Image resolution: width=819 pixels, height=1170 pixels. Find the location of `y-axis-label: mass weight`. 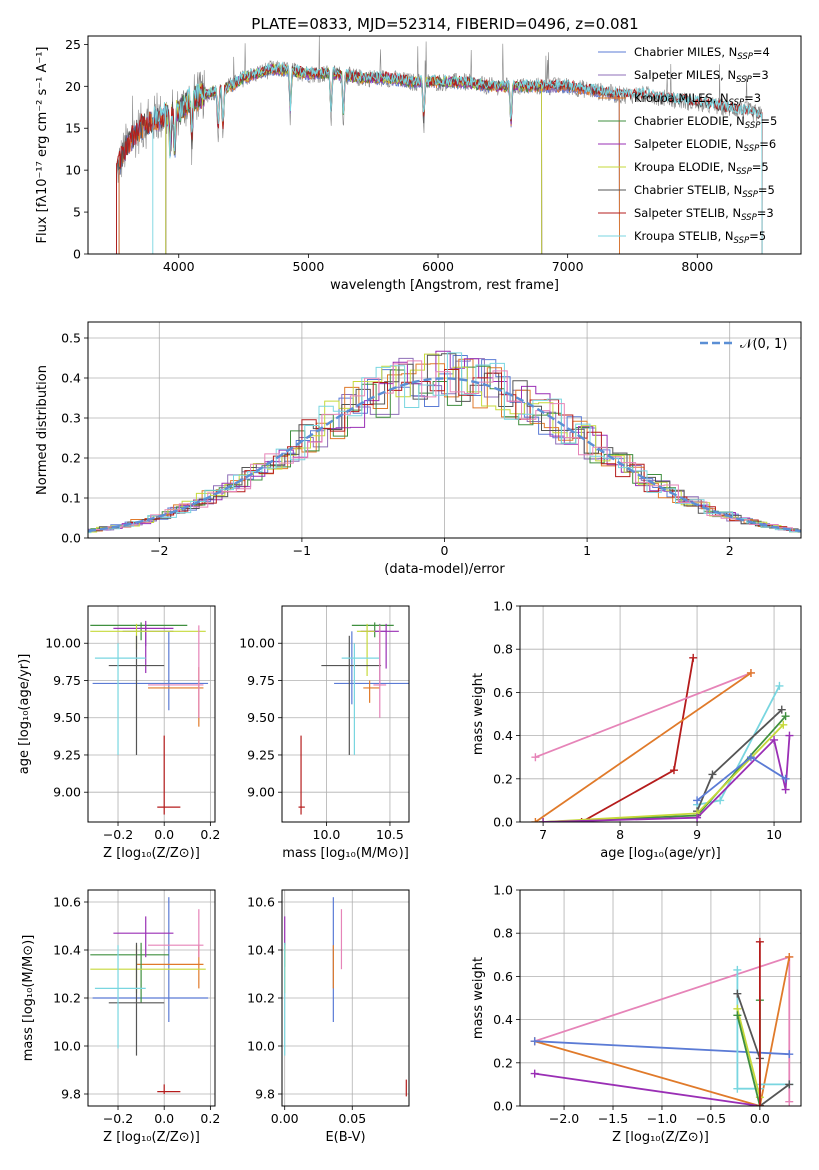

y-axis-label: mass weight is located at coordinates (478, 998).